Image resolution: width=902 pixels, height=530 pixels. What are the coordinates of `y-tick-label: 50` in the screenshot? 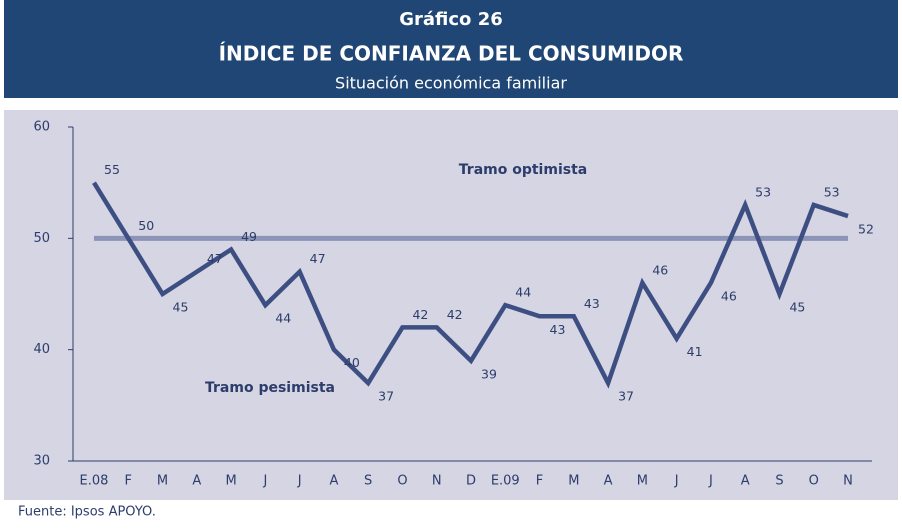 It's located at (41, 238).